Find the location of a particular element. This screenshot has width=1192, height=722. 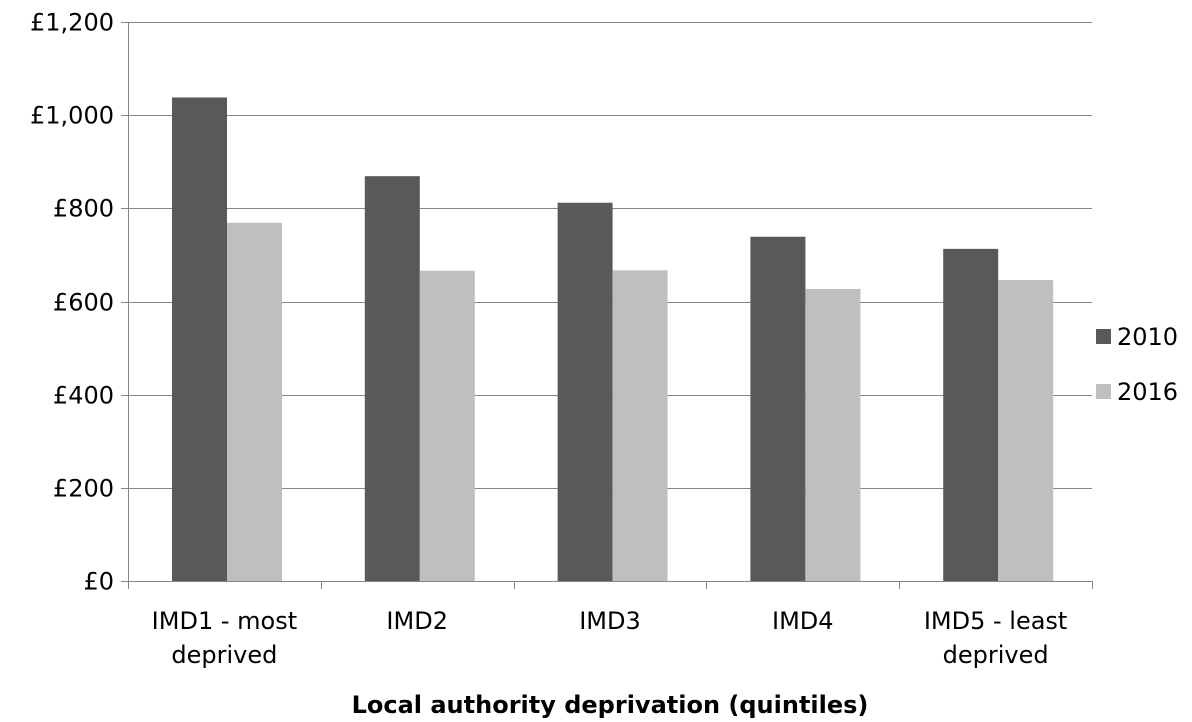

x-category-label: IMD4 is located at coordinates (803, 621).